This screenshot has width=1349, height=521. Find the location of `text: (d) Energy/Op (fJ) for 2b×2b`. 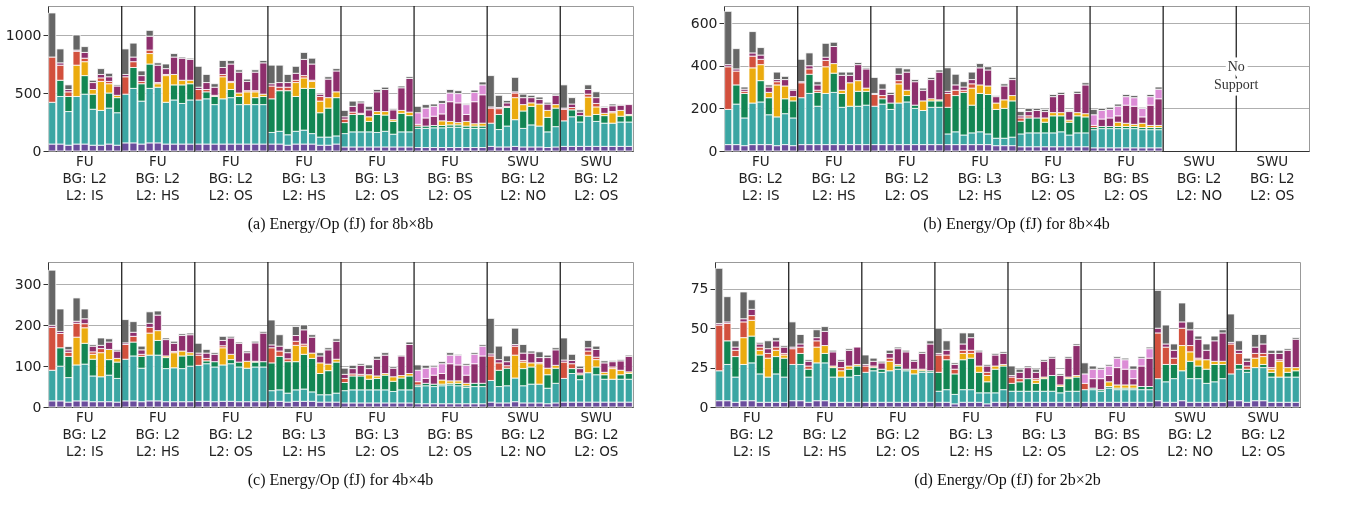

text: (d) Energy/Op (fJ) for 2b×2b is located at coordinates (1007, 479).